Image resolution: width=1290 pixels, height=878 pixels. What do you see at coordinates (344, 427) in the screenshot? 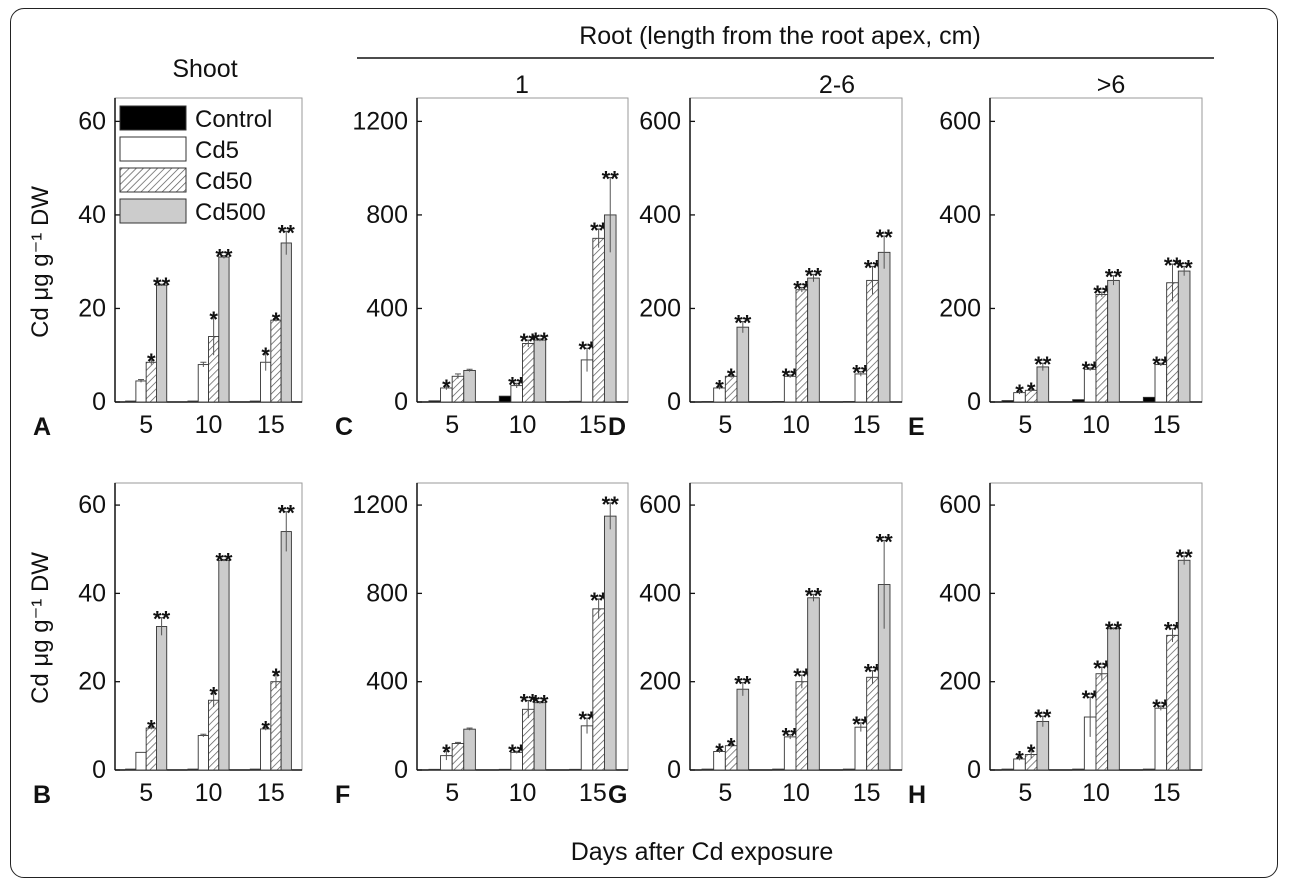
I see `panel-letter: C` at bounding box center [344, 427].